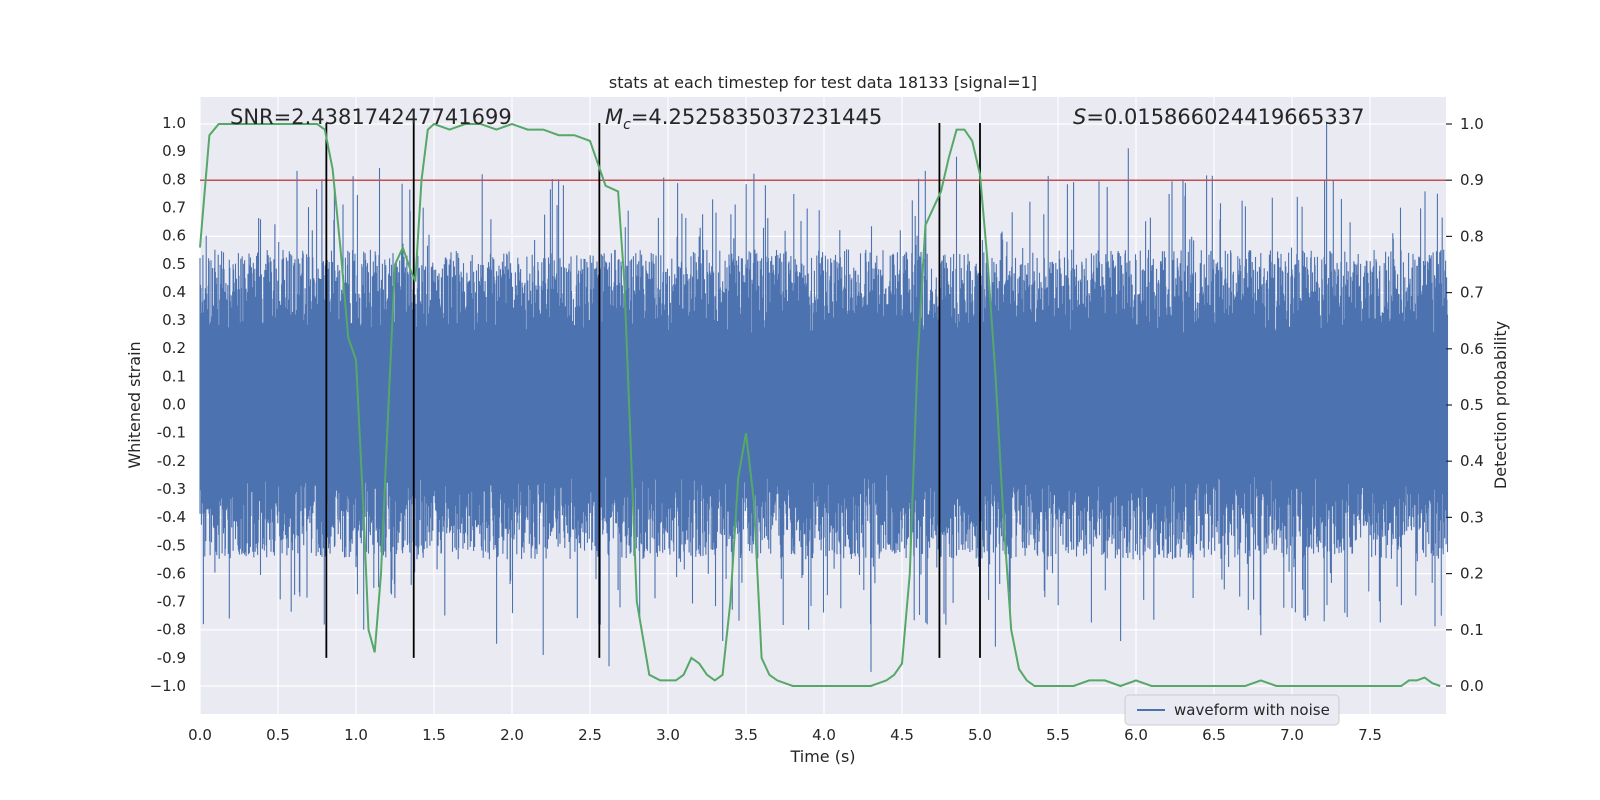 Image resolution: width=1600 pixels, height=800 pixels. Describe the element at coordinates (174, 179) in the screenshot. I see `y-tick-label: 0.8` at that location.